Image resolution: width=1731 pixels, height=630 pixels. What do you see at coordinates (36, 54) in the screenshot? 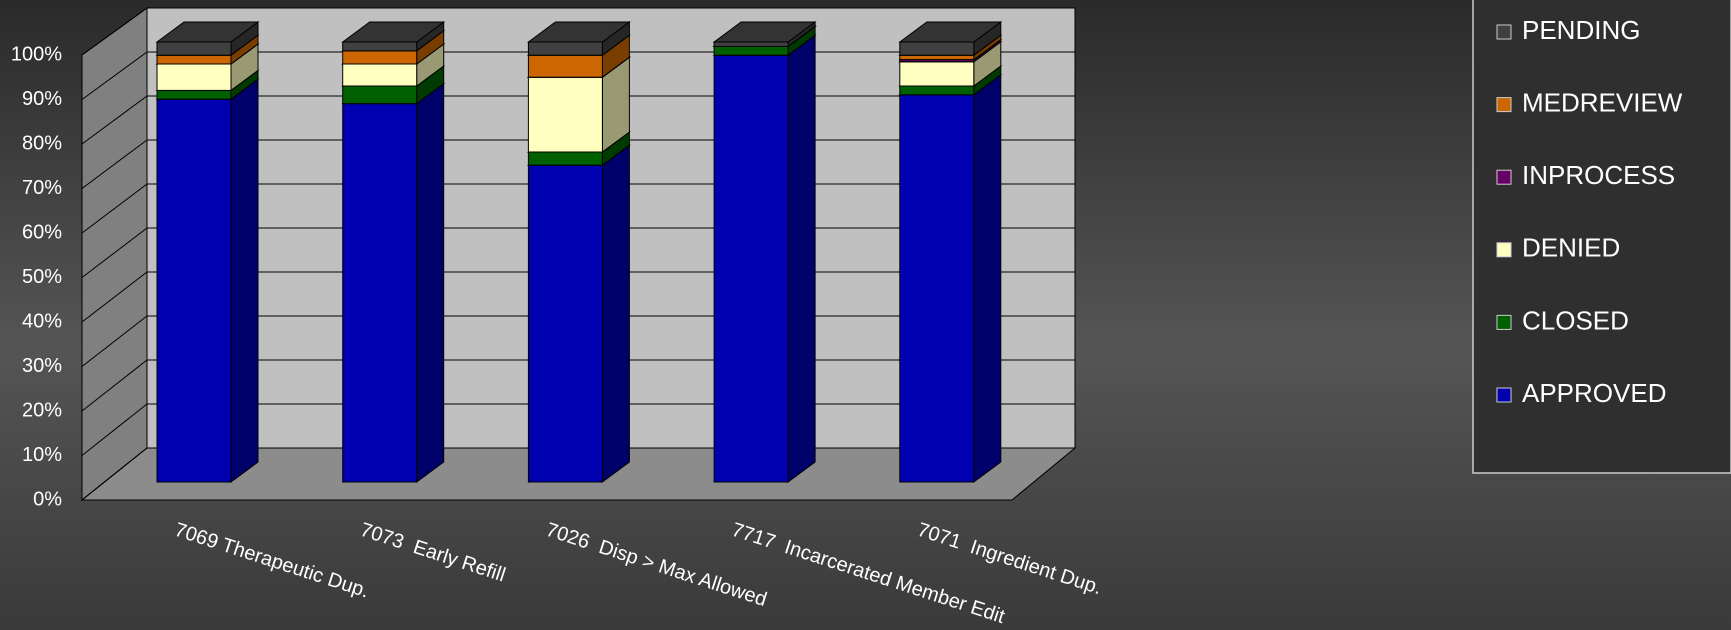
I see `y-tick-label: 100%` at bounding box center [36, 54].